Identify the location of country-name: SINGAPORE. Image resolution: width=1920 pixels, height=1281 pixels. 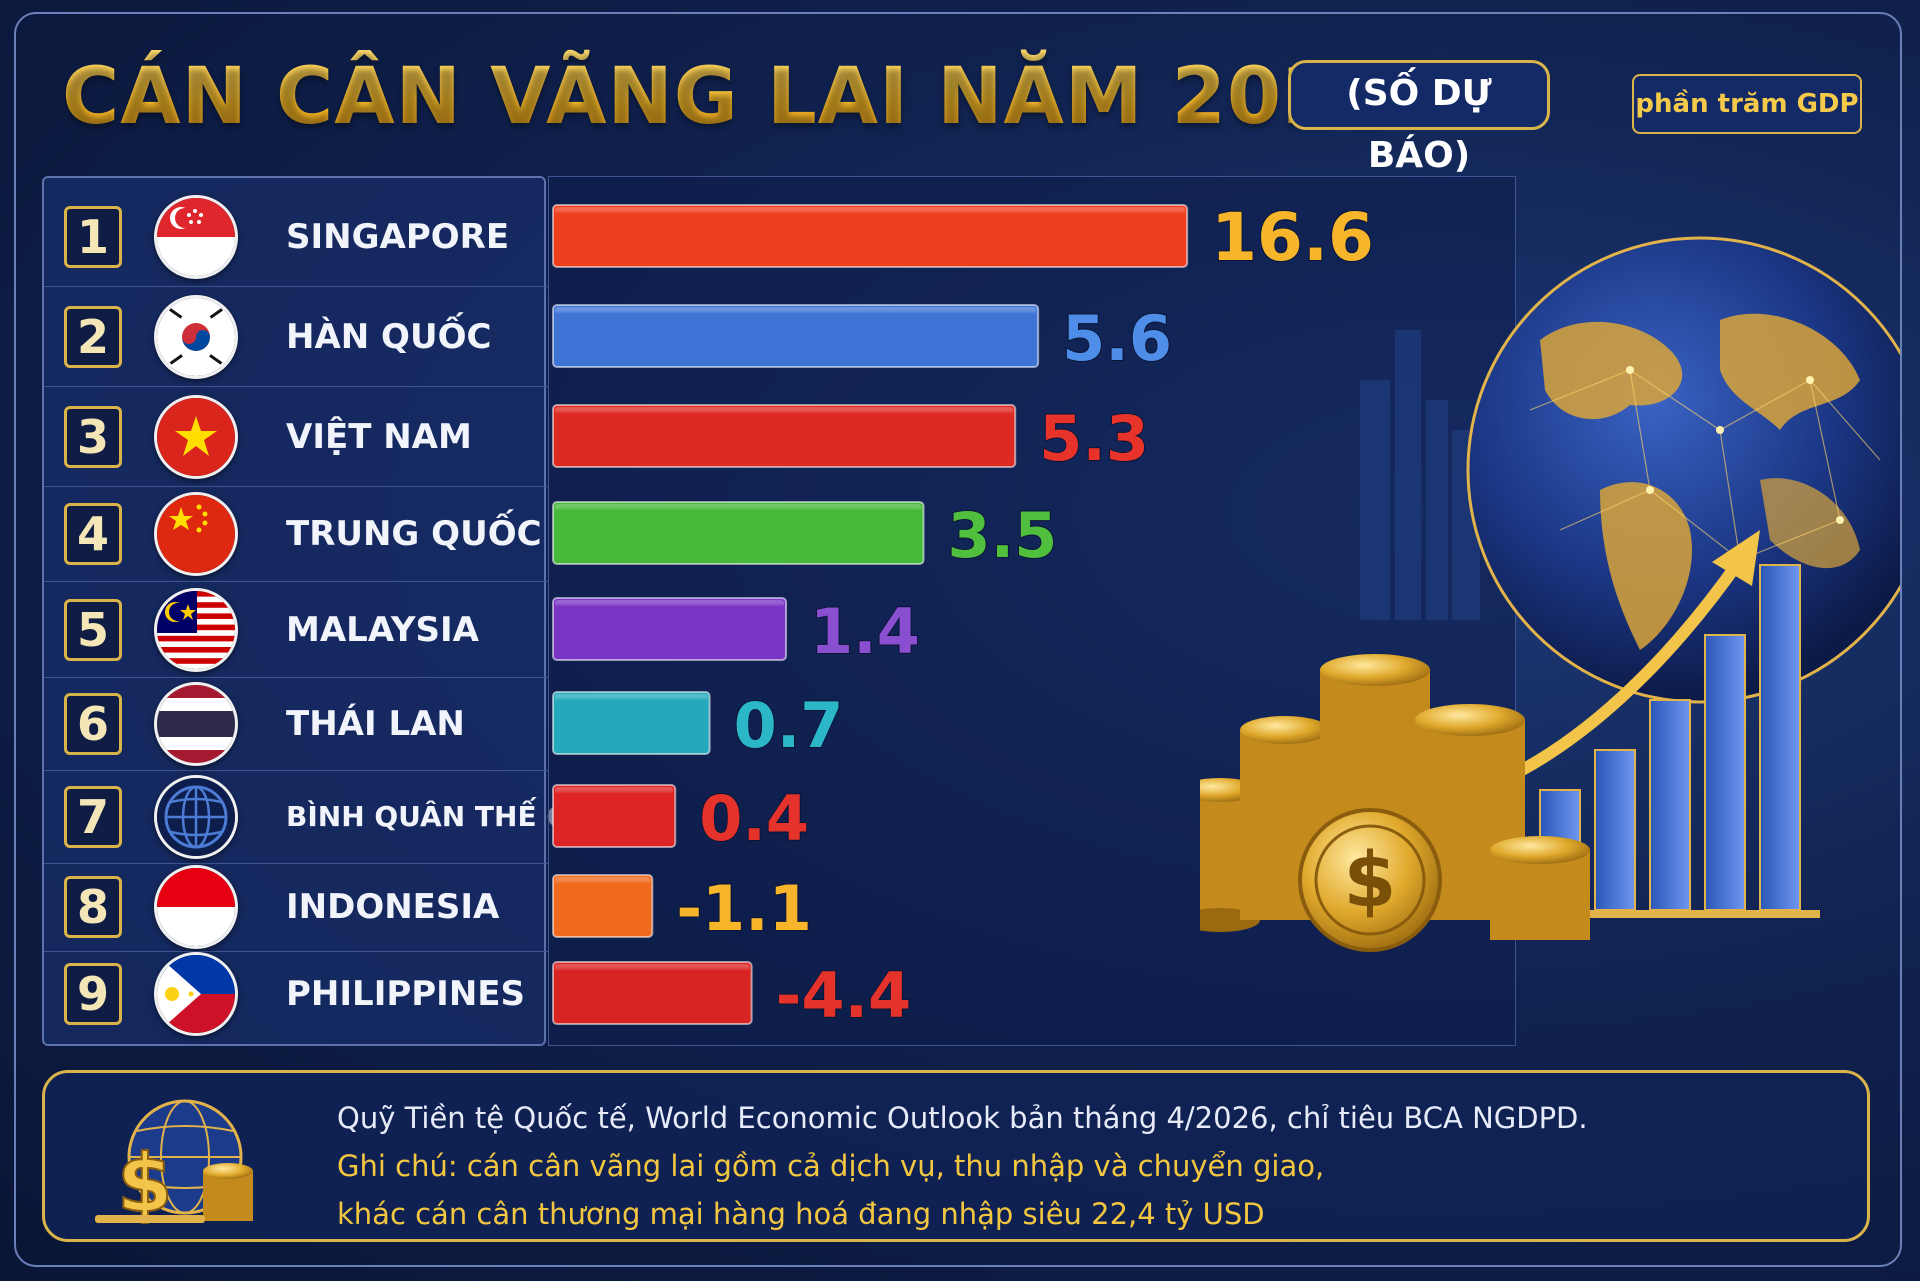
(398, 237).